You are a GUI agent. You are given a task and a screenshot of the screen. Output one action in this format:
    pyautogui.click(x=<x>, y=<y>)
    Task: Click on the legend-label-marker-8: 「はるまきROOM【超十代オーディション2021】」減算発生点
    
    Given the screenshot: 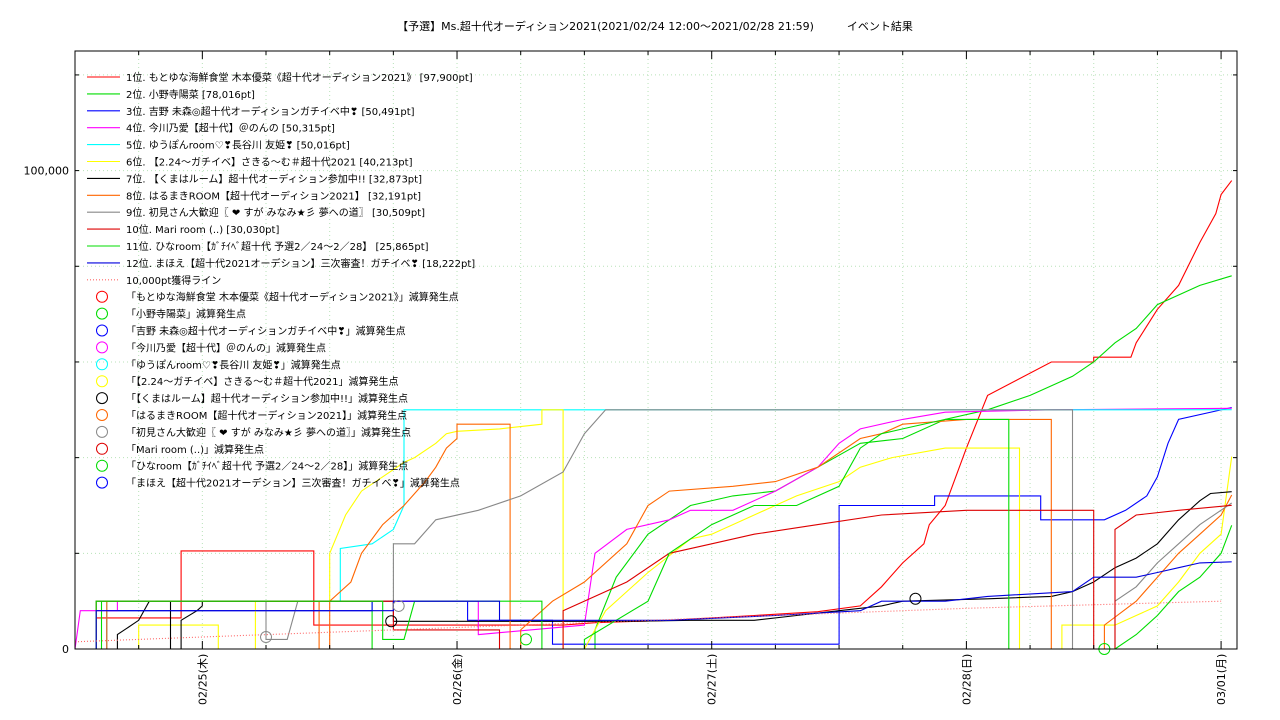 What is the action you would take?
    pyautogui.click(x=266, y=415)
    